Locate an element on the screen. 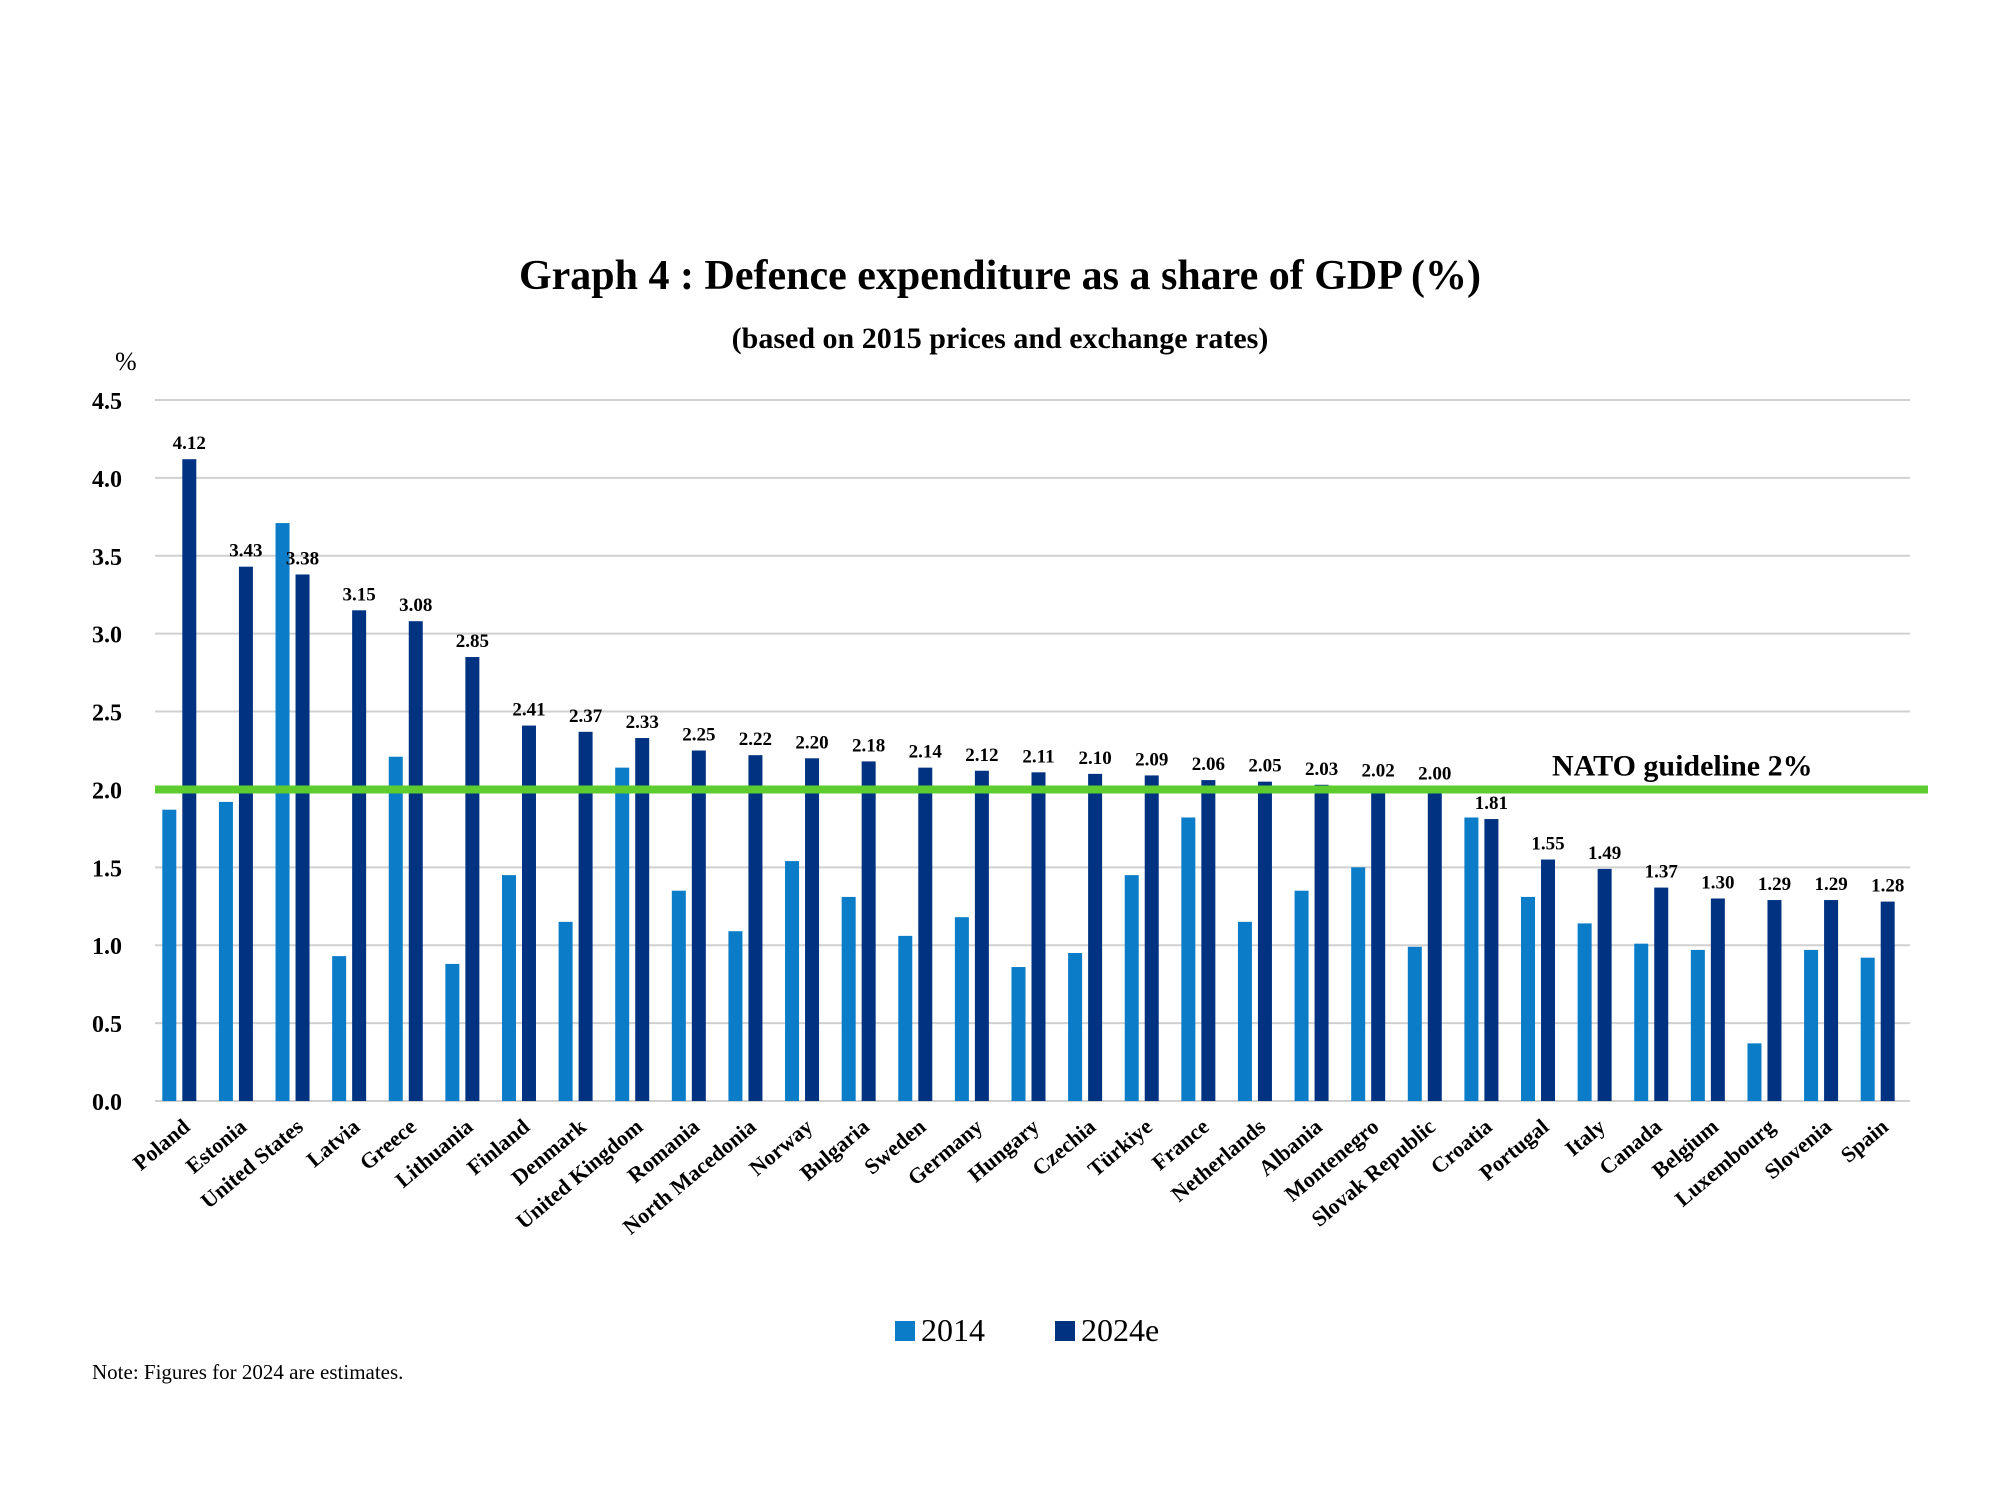 The image size is (2000, 1498). data-label: 2.00 is located at coordinates (1434, 773).